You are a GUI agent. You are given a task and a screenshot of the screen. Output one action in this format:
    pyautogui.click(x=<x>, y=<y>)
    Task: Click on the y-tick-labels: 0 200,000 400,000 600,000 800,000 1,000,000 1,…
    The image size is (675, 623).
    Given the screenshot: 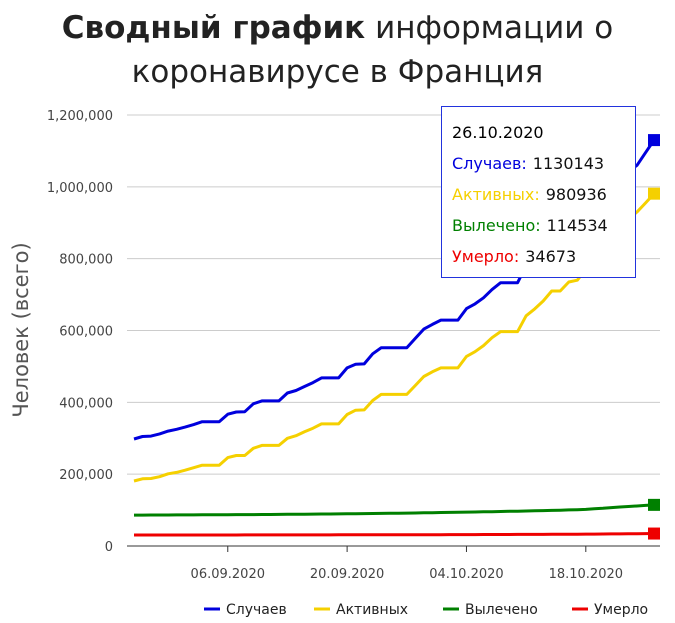 What is the action you would take?
    pyautogui.click(x=80, y=332)
    